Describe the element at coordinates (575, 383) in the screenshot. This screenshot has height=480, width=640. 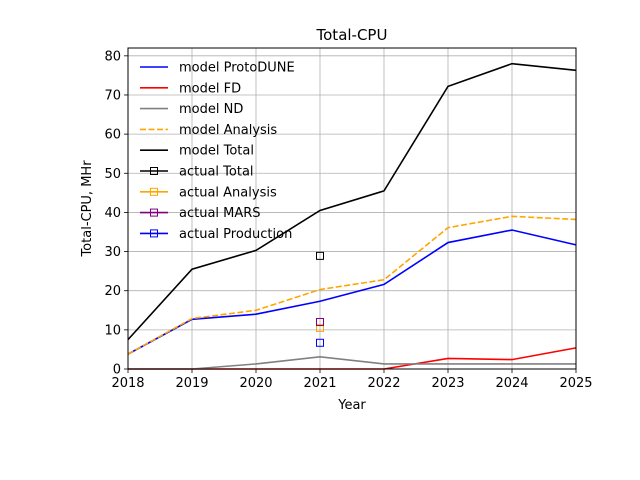
I see `x-tick-label: 2025` at that location.